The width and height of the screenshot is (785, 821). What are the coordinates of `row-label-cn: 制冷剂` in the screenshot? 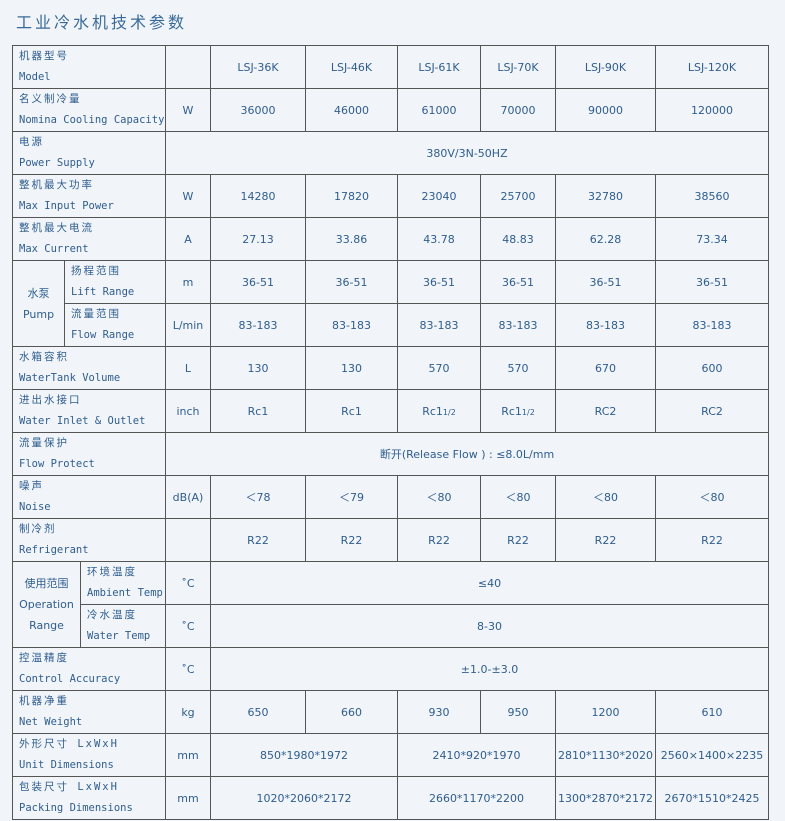 It's located at (38, 529).